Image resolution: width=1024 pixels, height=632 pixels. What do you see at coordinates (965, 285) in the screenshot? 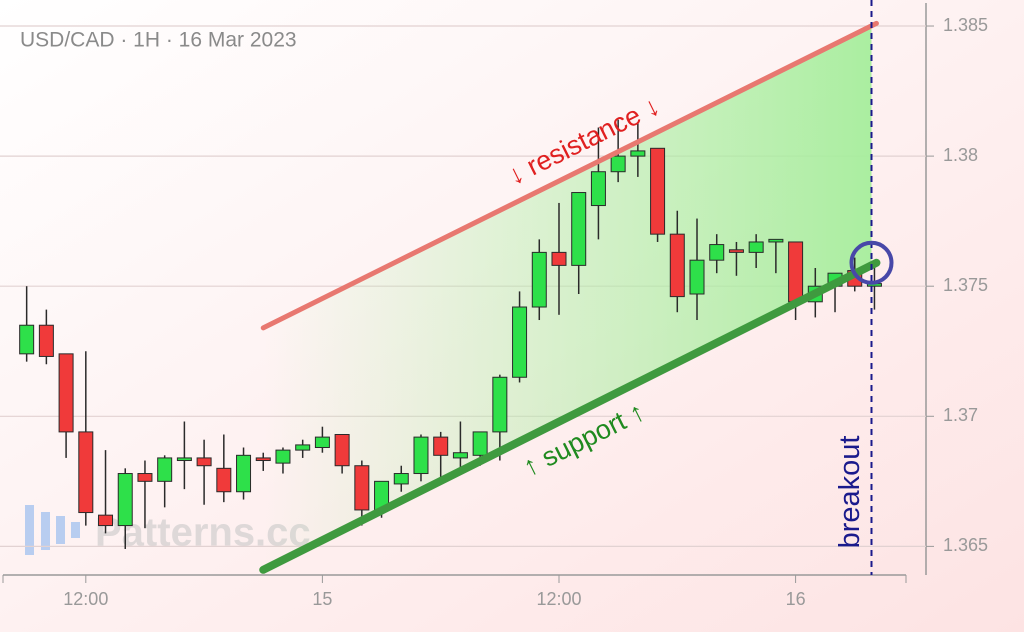
I see `y-tick-label: 1.375` at bounding box center [965, 285].